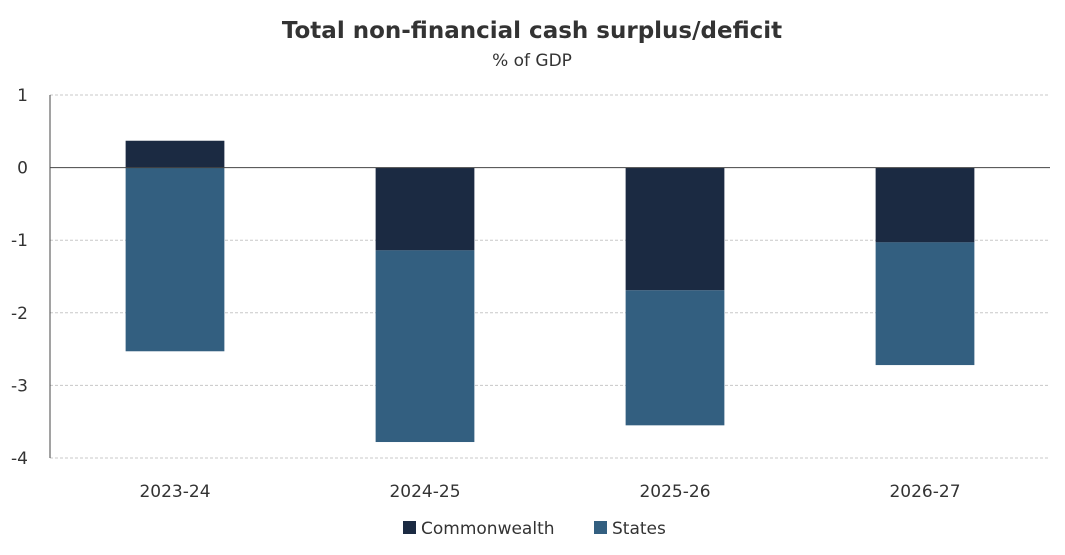  What do you see at coordinates (409, 527) in the screenshot?
I see `legend-swatch-commonwealth` at bounding box center [409, 527].